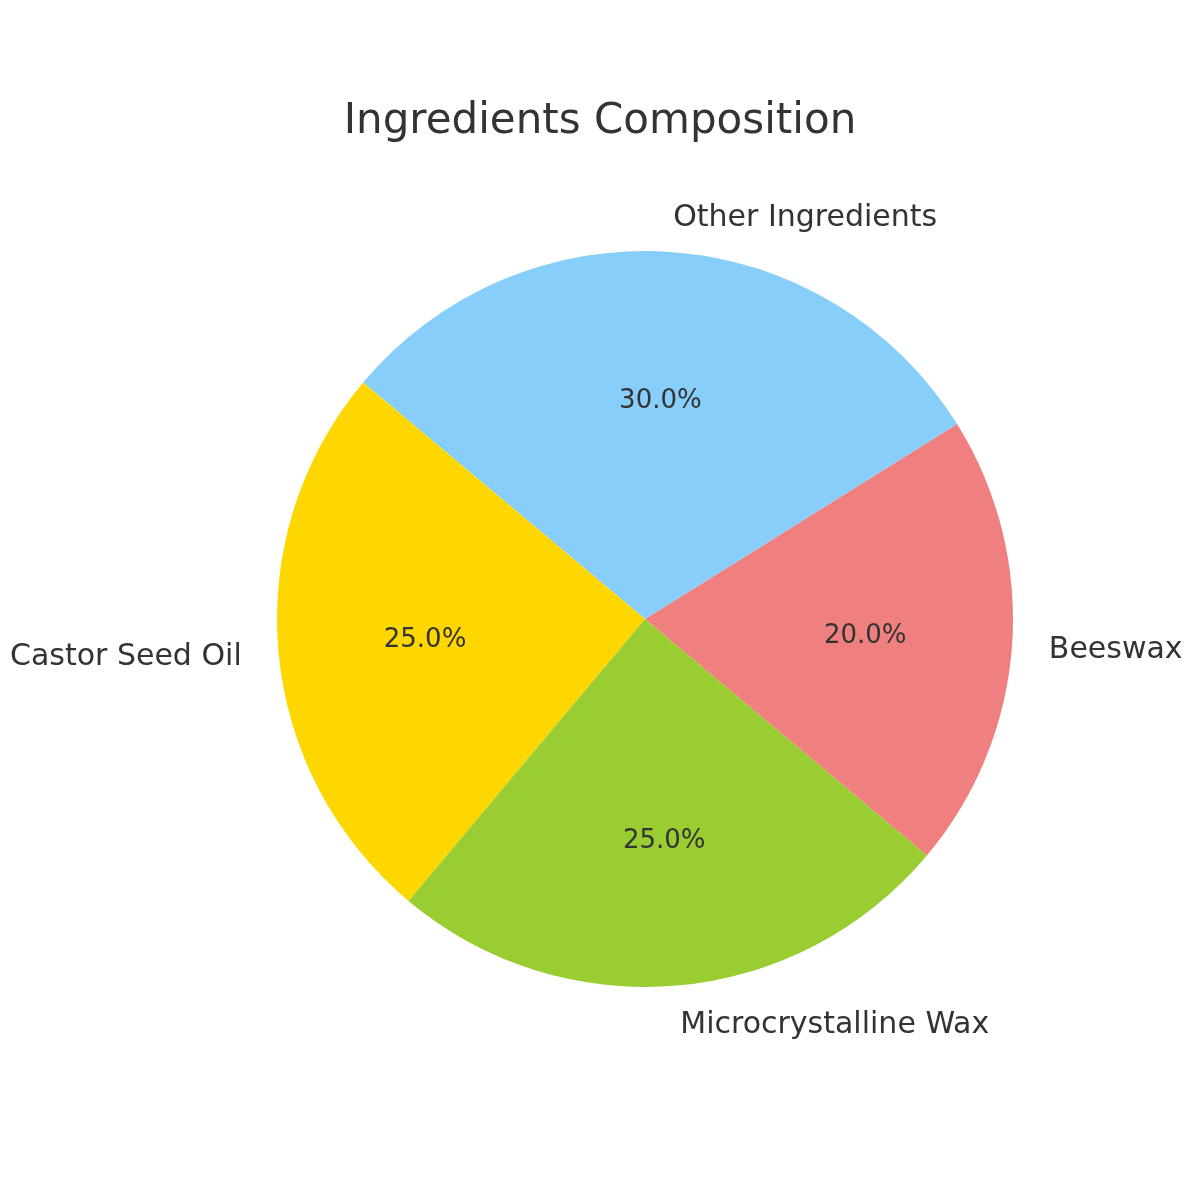 The width and height of the screenshot is (1200, 1200). What do you see at coordinates (600, 118) in the screenshot?
I see `chart-title: Ingredients Composition` at bounding box center [600, 118].